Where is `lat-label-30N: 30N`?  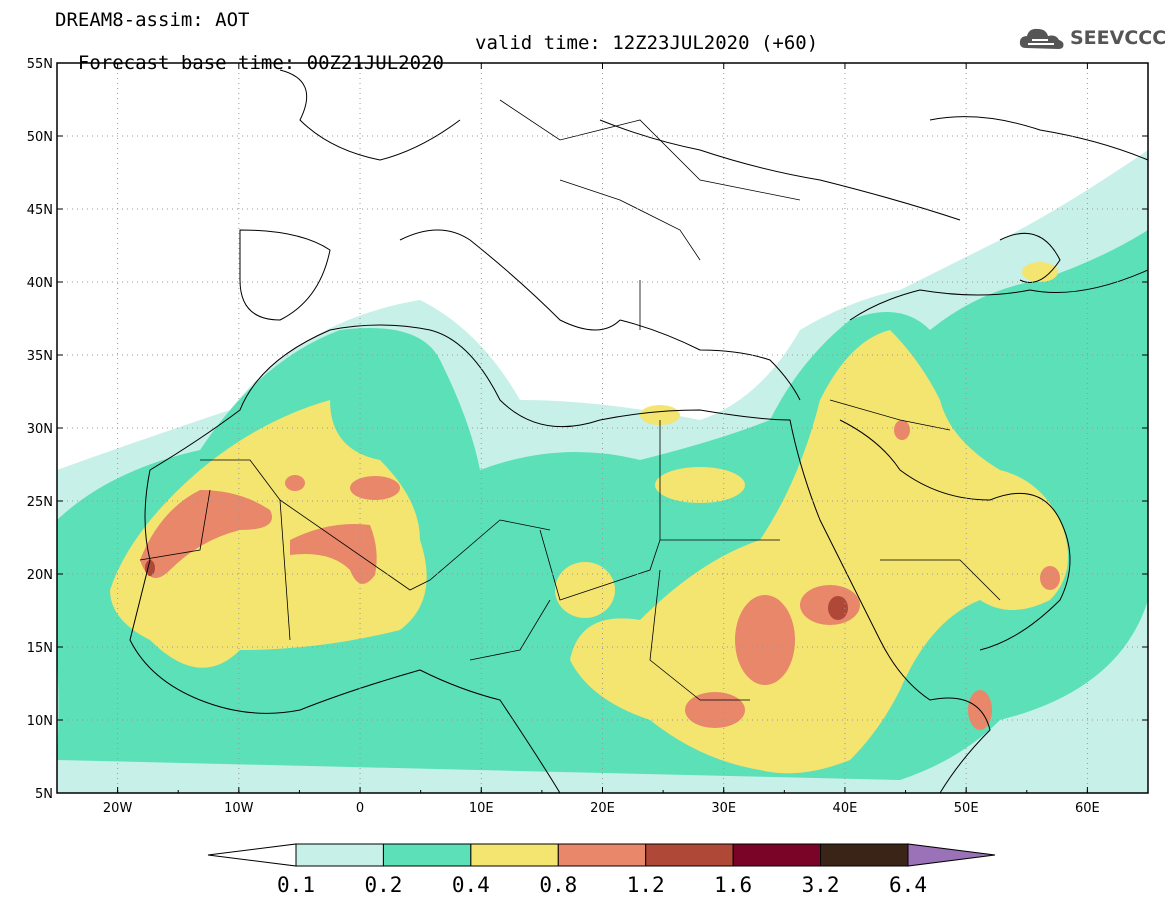
lat-label-30N: 30N is located at coordinates (40, 429).